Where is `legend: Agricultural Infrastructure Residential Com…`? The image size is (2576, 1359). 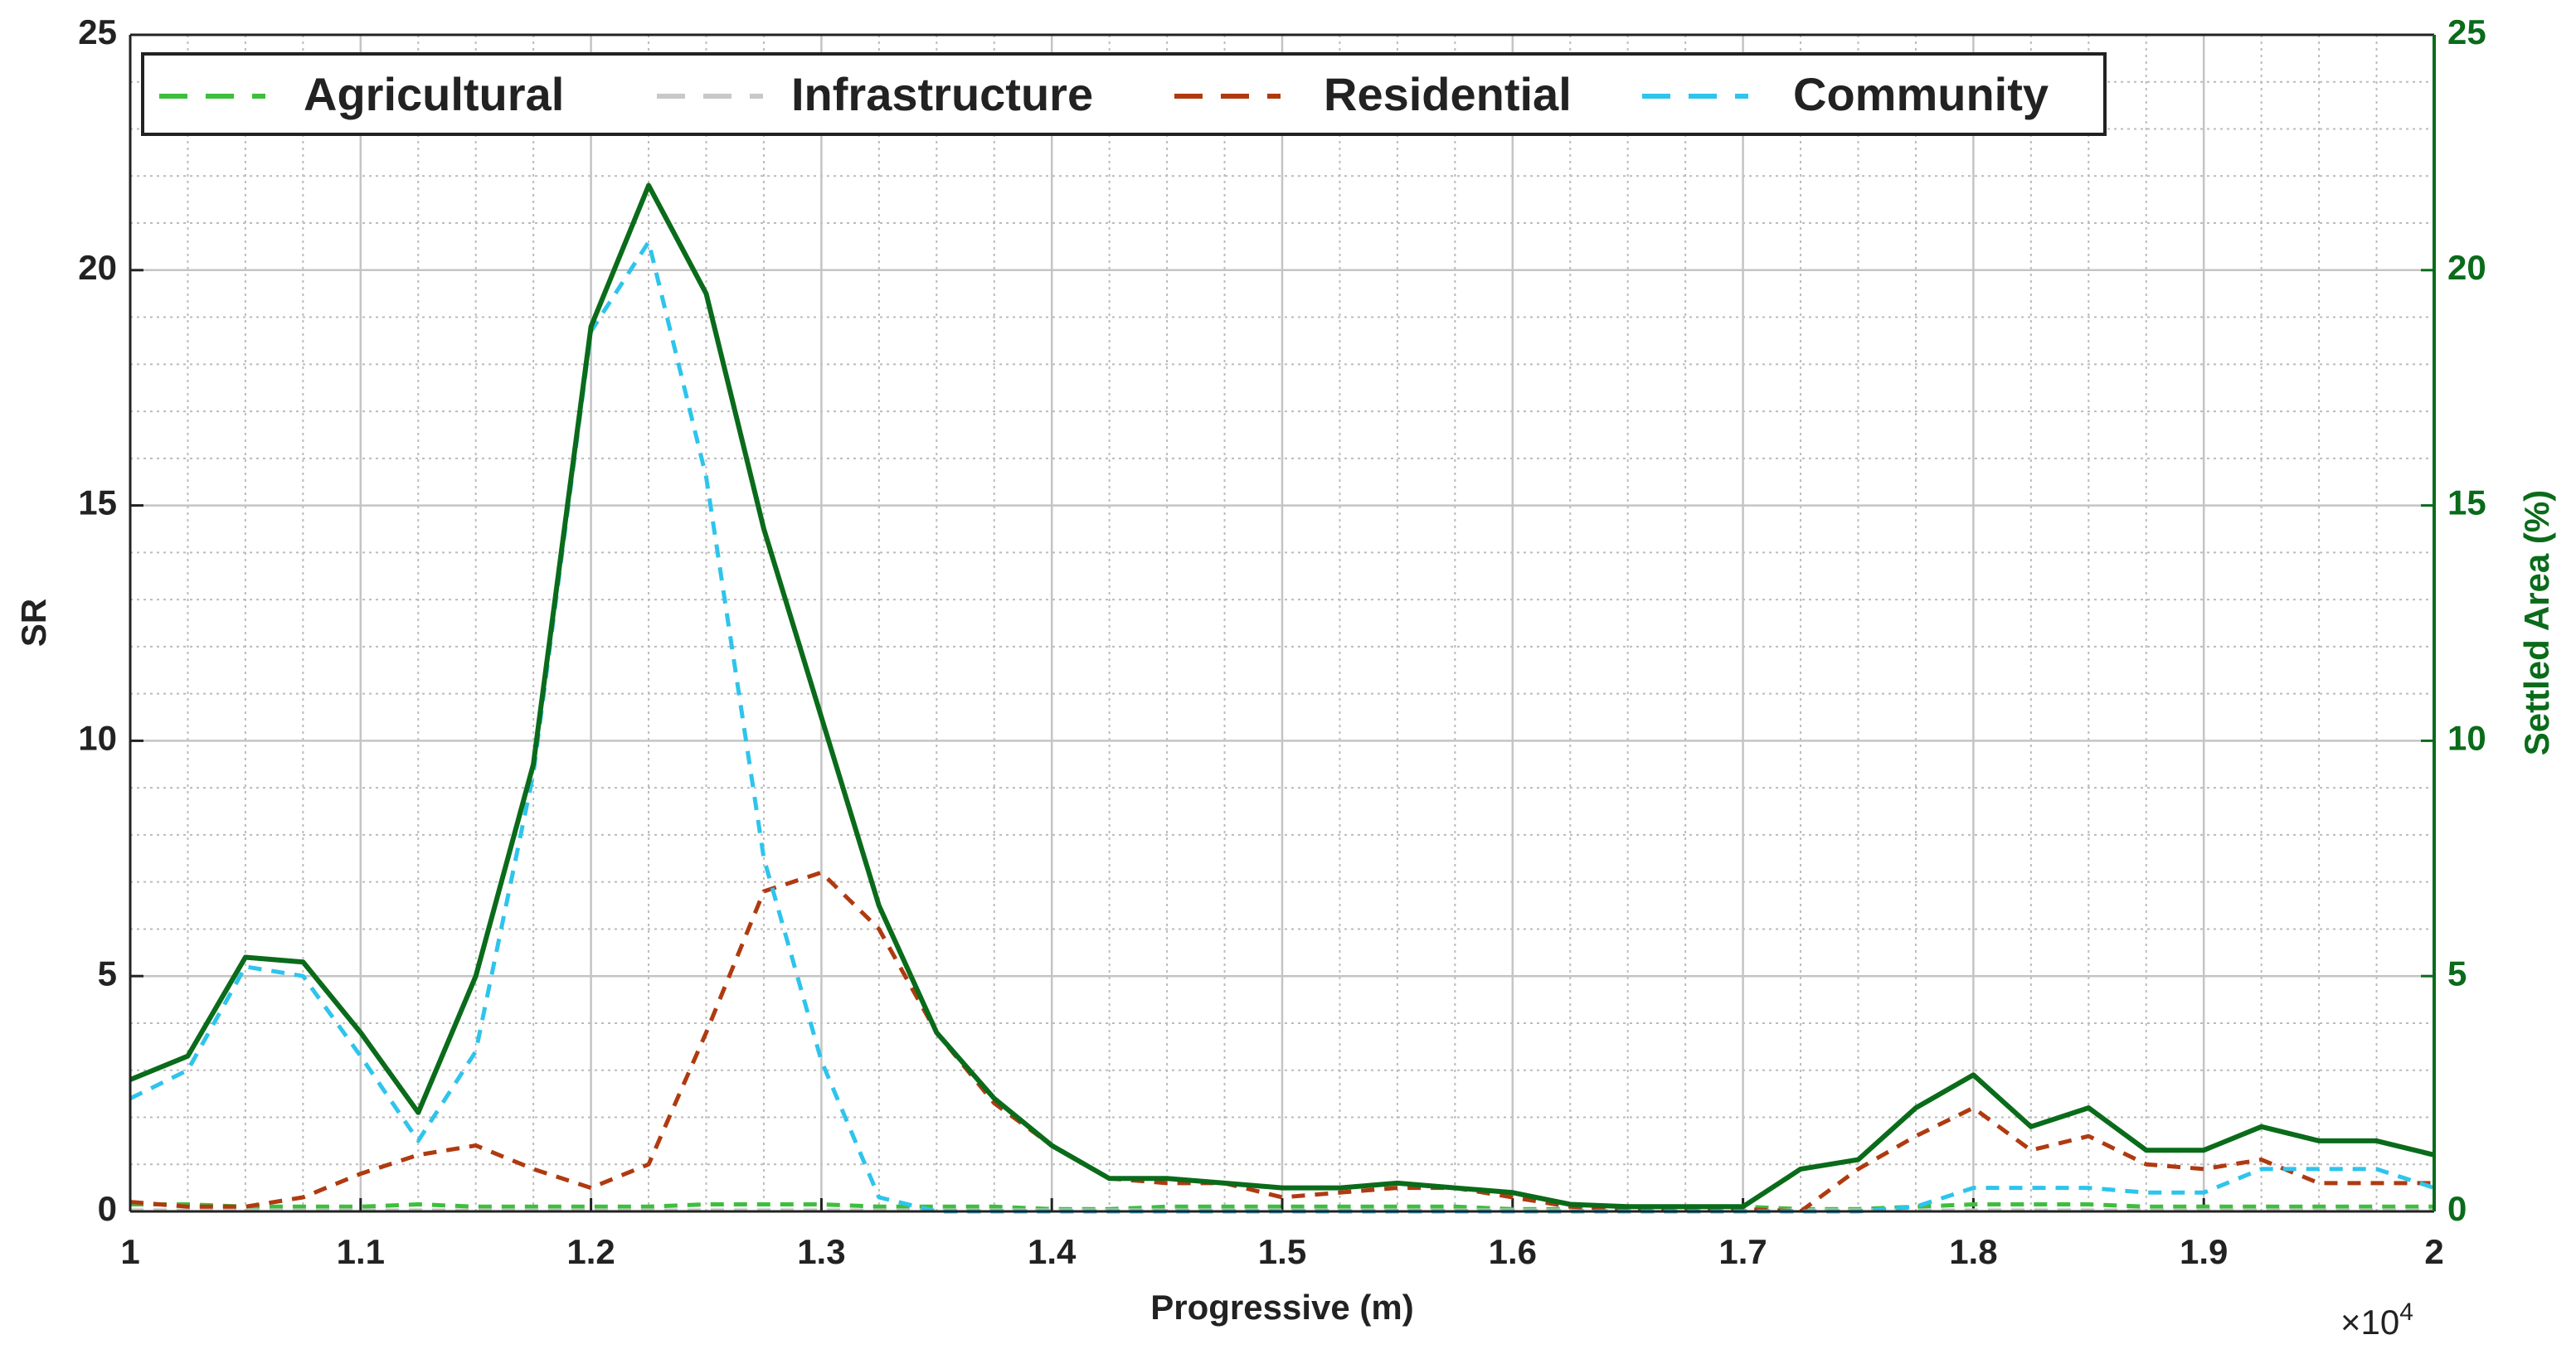 legend: Agricultural Infrastructure Residential Com… is located at coordinates (1124, 94).